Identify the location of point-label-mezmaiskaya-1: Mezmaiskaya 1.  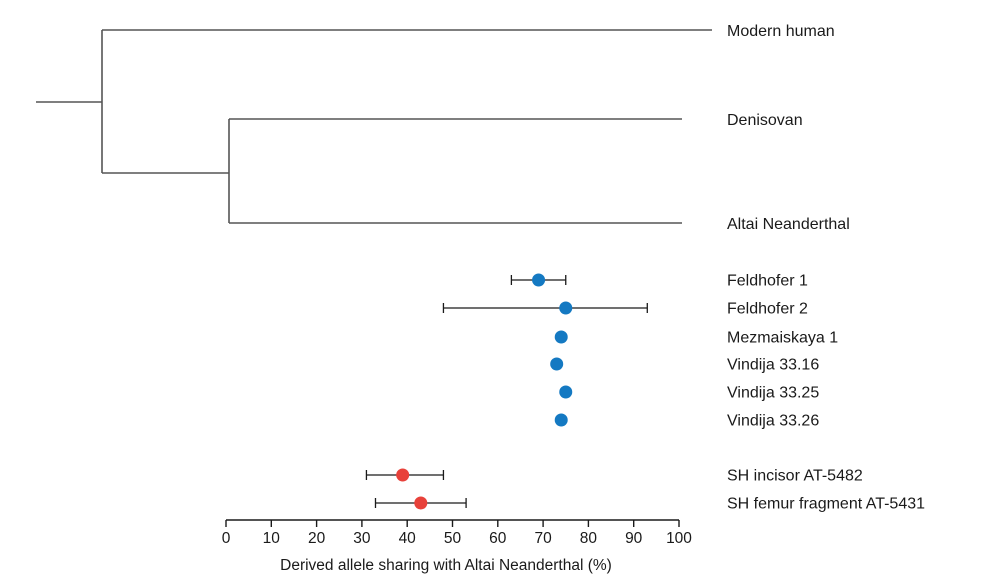
(782, 338).